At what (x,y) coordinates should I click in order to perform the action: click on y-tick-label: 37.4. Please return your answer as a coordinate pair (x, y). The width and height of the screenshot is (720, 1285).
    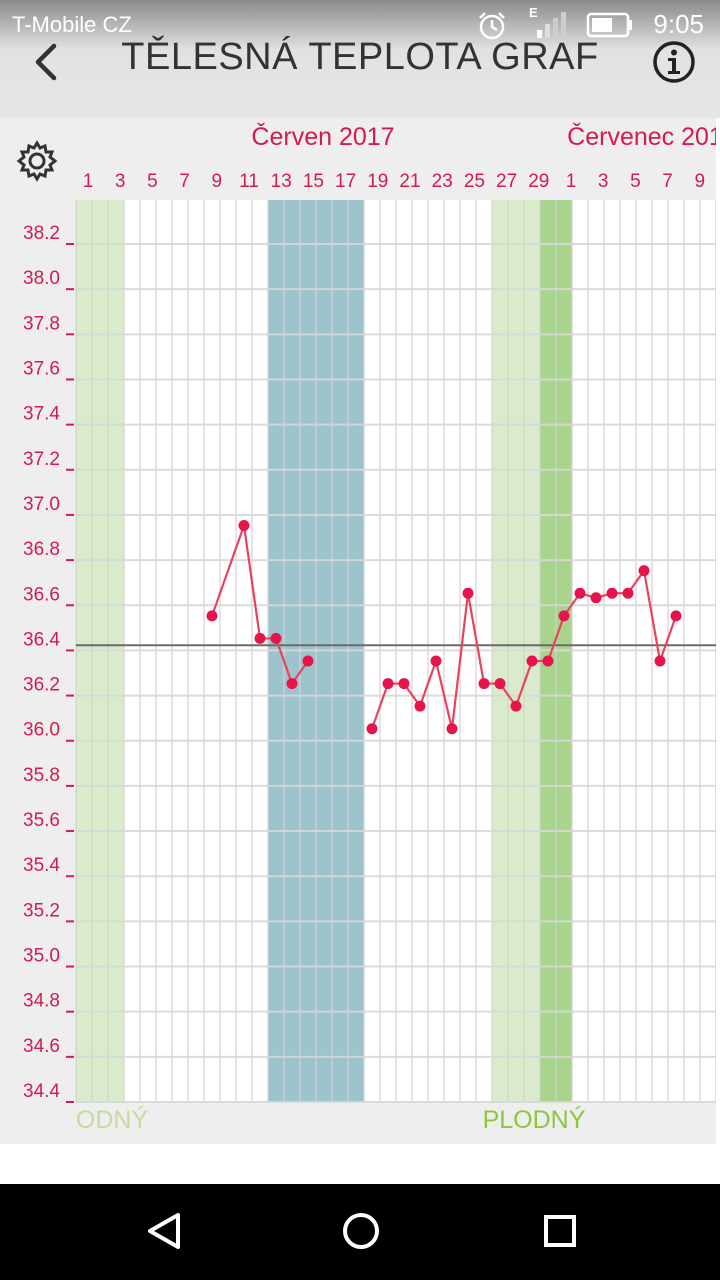
    Looking at the image, I should click on (41, 414).